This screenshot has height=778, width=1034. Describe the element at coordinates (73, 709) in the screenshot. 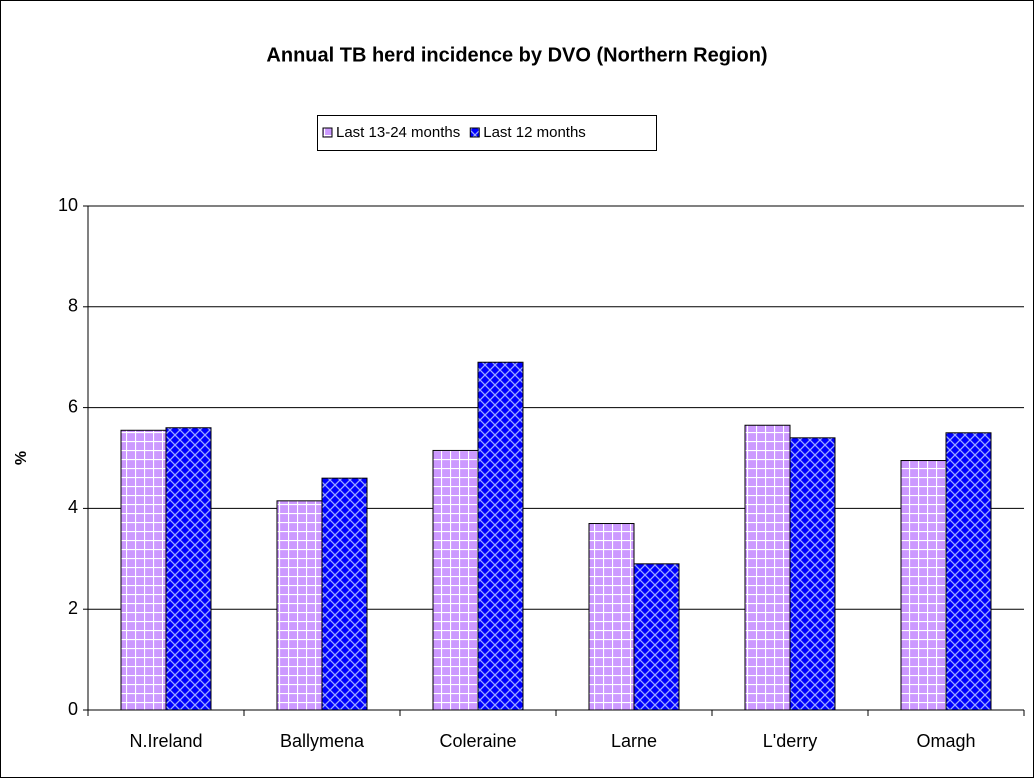

I see `y-tick-label: 0` at that location.